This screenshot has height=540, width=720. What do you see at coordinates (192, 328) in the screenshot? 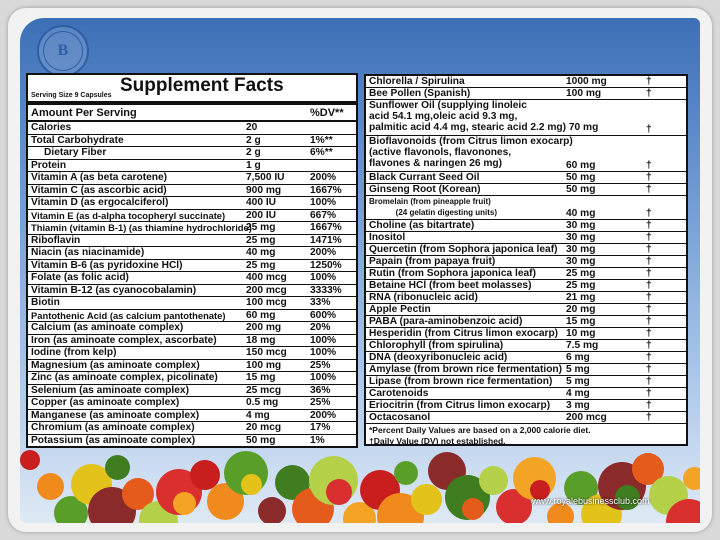
I see `table-row: Calcium (as aminoate complex) 200 mg 20%` at bounding box center [192, 328].